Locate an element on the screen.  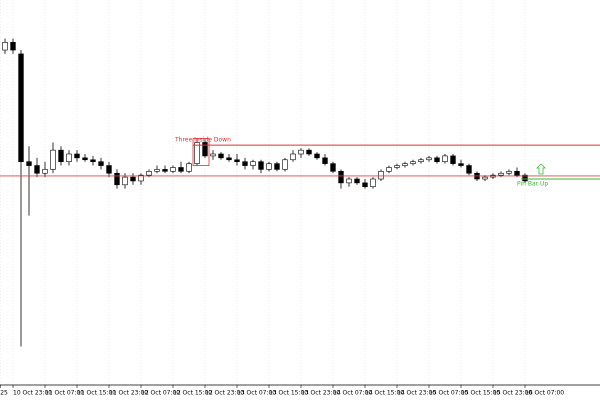
x-tick-label: 15 Oct 15:00 is located at coordinates (480, 393).